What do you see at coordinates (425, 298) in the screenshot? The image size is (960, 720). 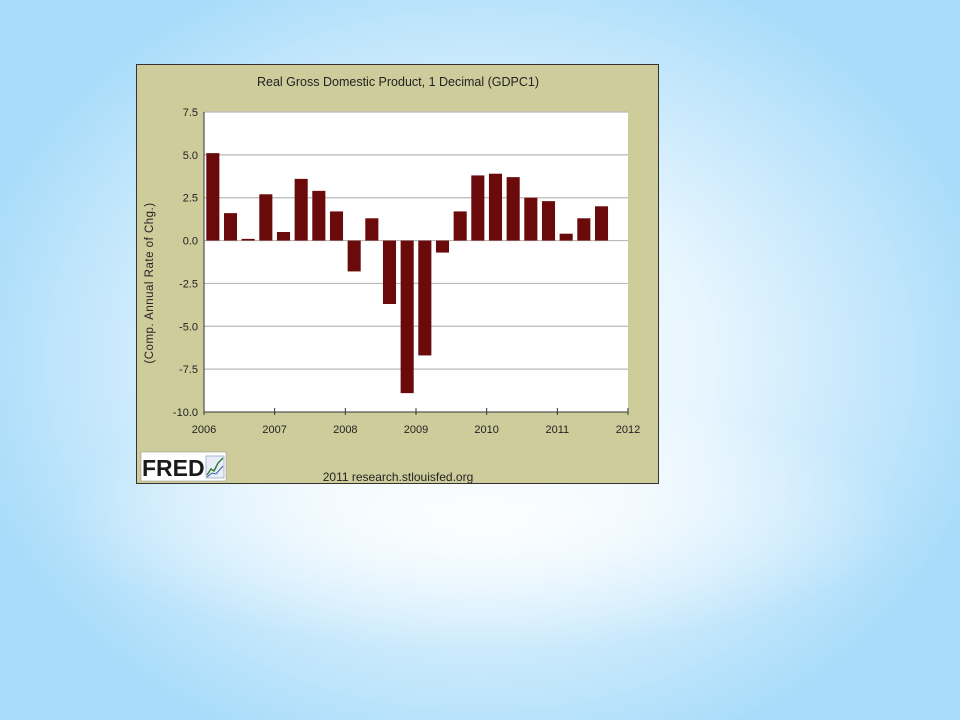 I see `bar-2009-q1` at bounding box center [425, 298].